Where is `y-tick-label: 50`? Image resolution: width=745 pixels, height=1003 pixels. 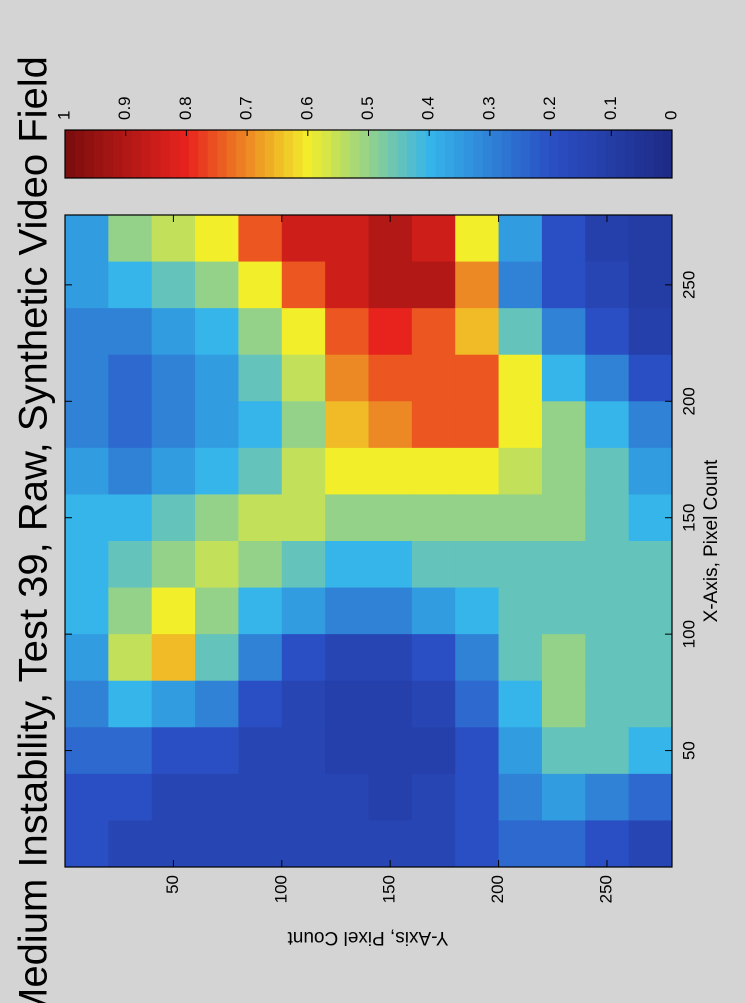
y-tick-label: 50 is located at coordinates (172, 884).